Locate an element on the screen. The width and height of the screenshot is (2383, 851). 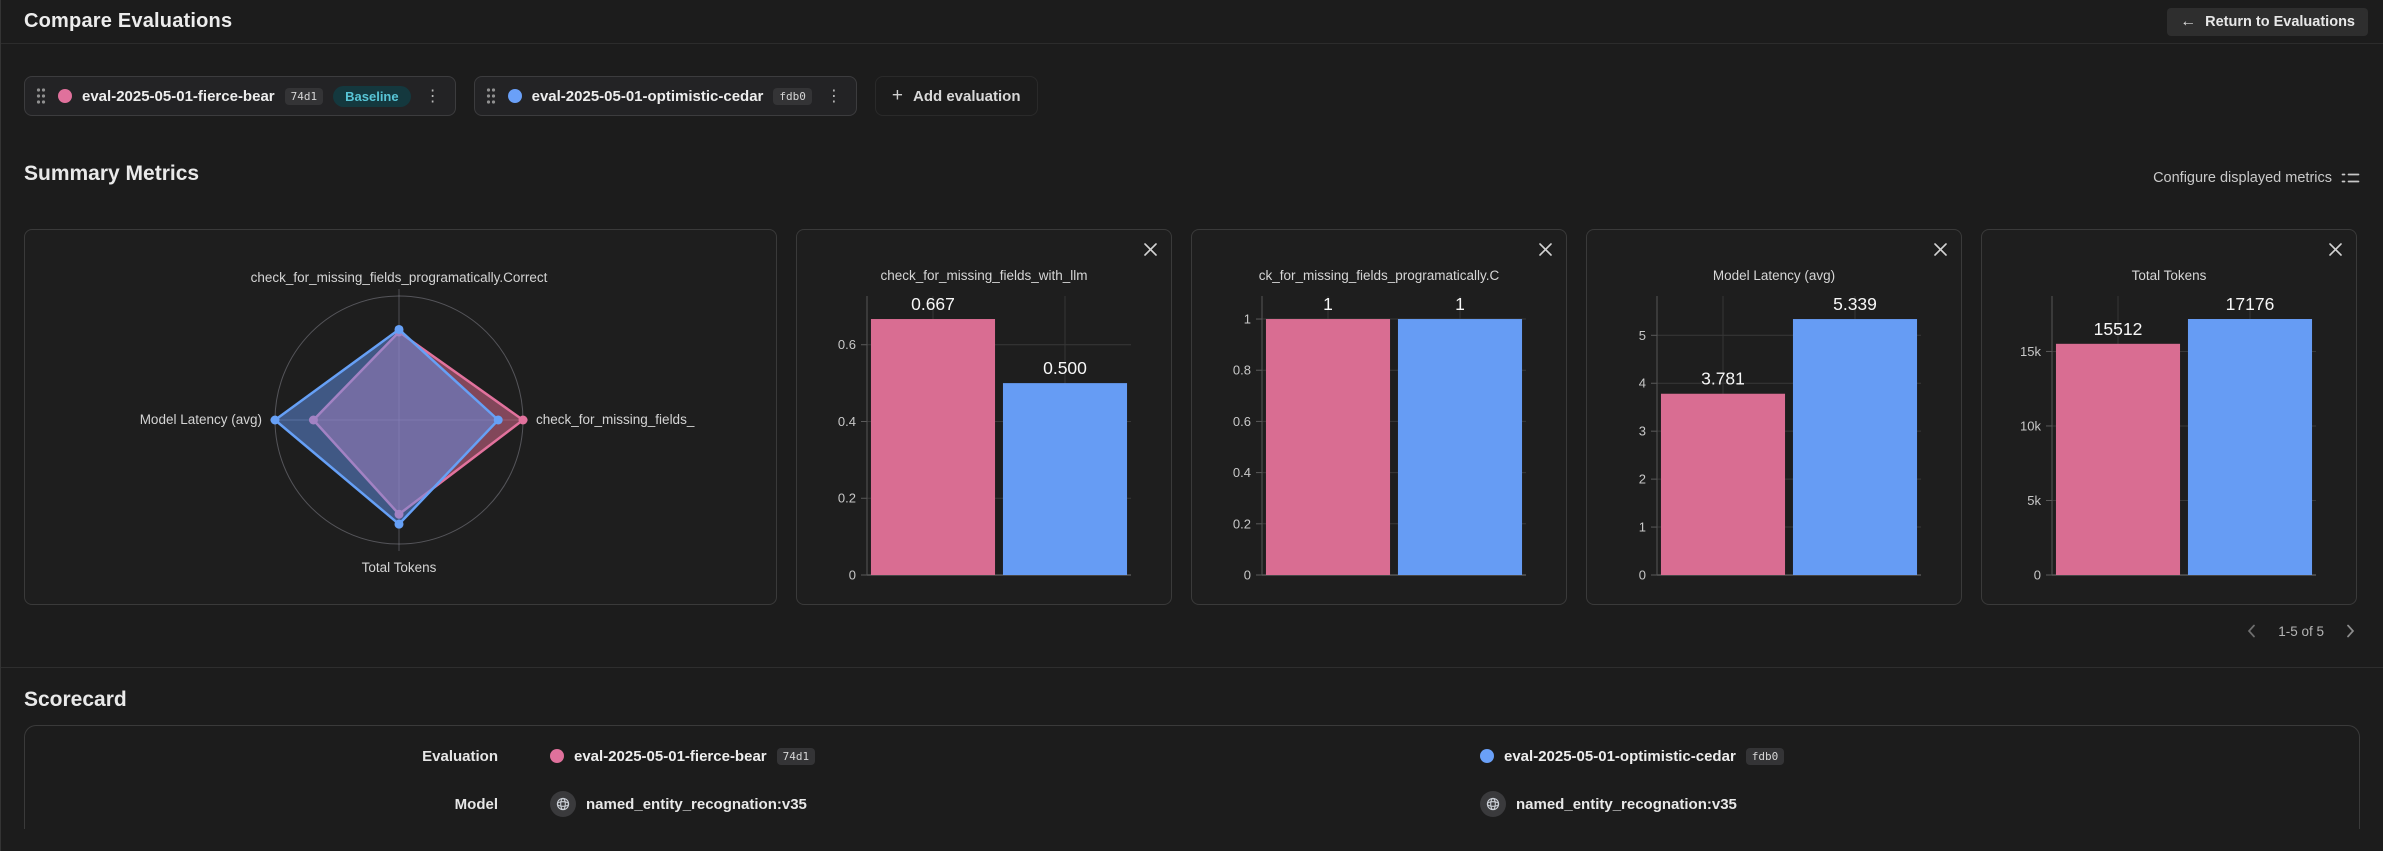
bar-chart: 0 0.2 0.4 0.6 0.8 1 1 1 is located at coordinates (1379, 450).